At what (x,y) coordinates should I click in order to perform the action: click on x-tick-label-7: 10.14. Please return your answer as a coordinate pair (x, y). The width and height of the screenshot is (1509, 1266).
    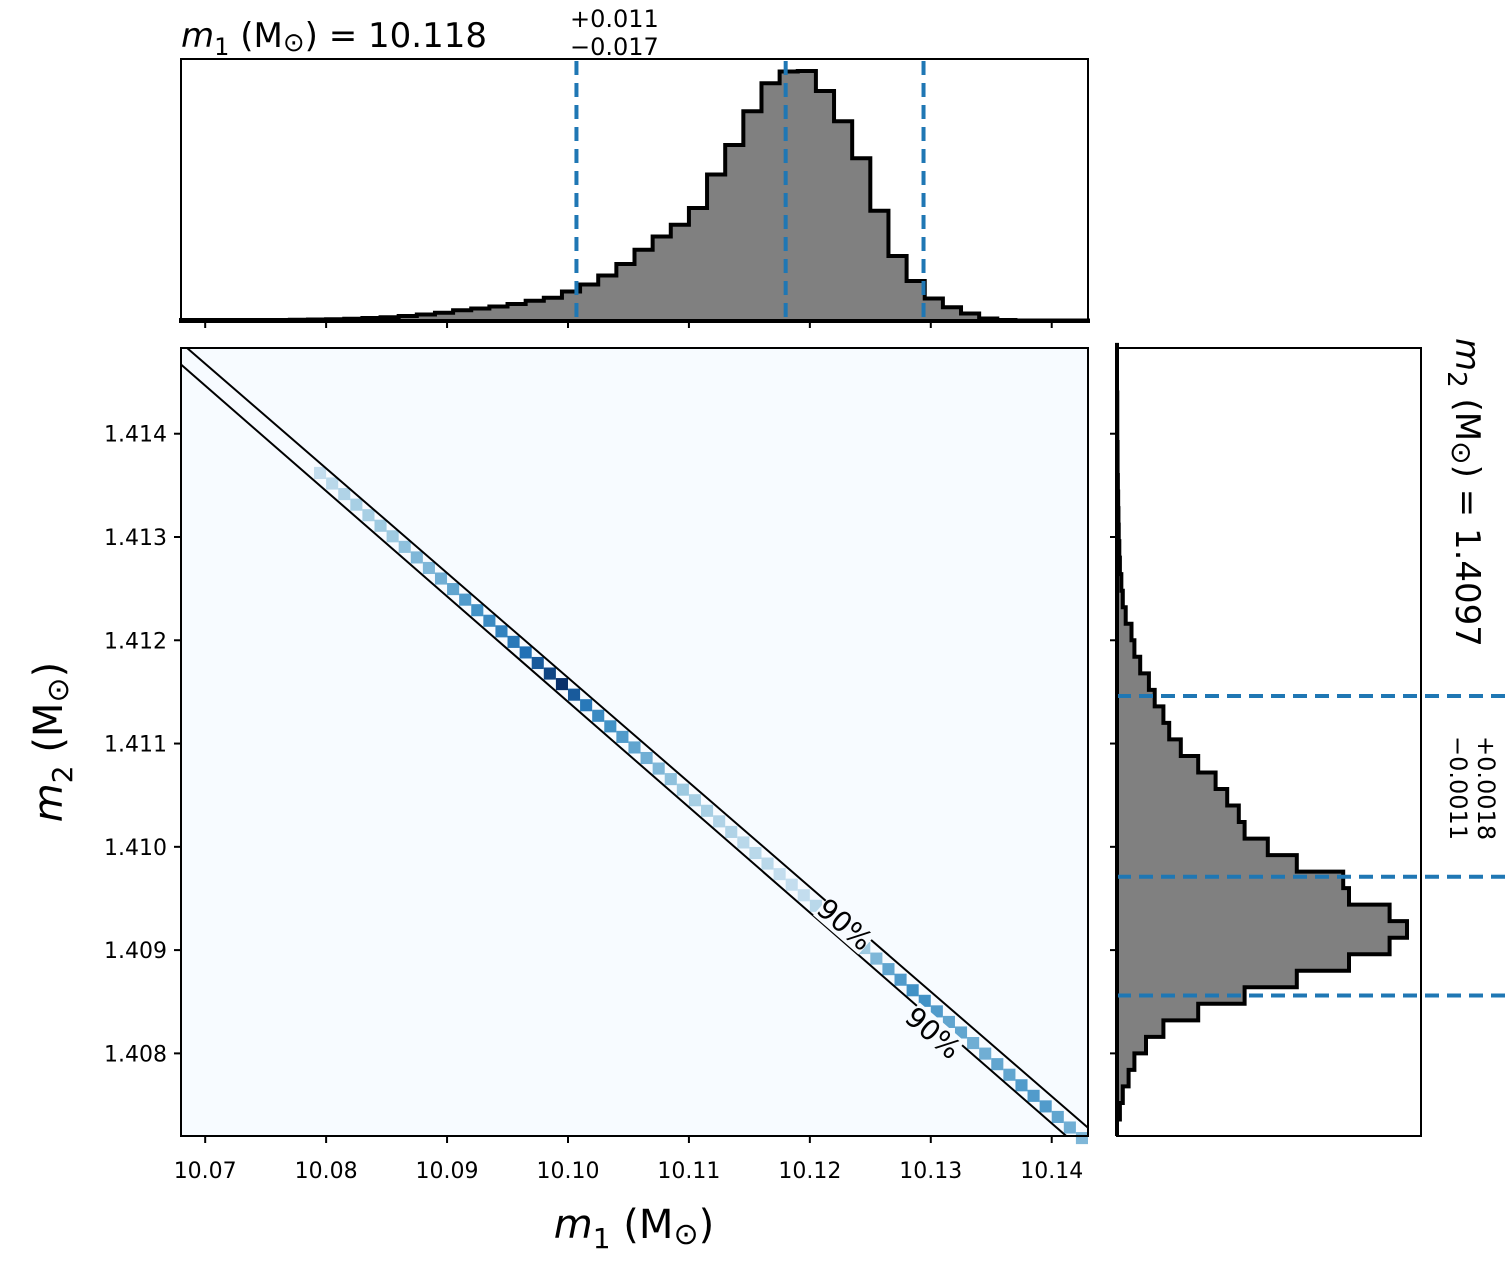
    Looking at the image, I should click on (1051, 1171).